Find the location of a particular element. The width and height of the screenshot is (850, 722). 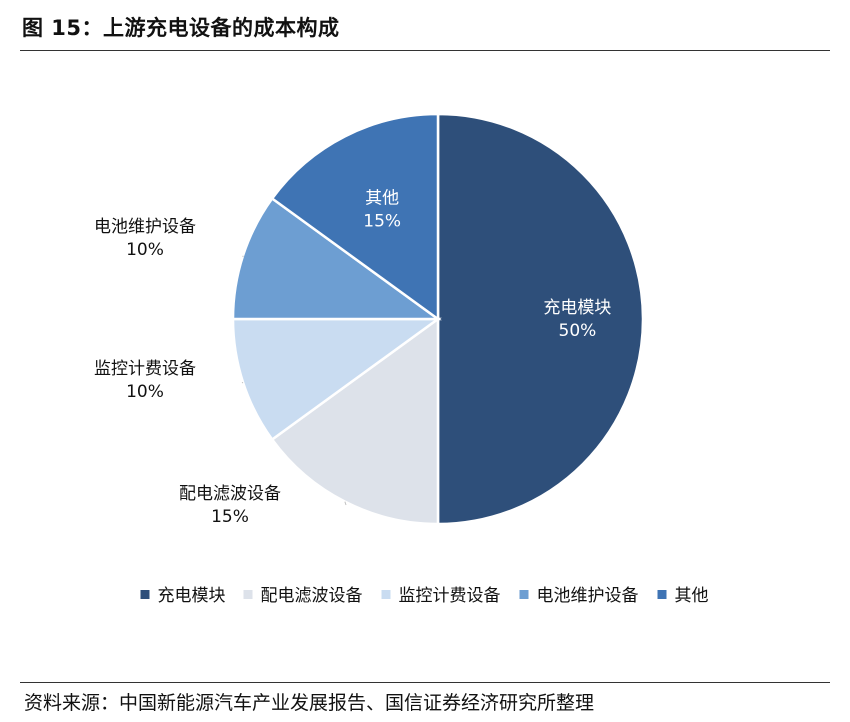

source-divider is located at coordinates (425, 682).